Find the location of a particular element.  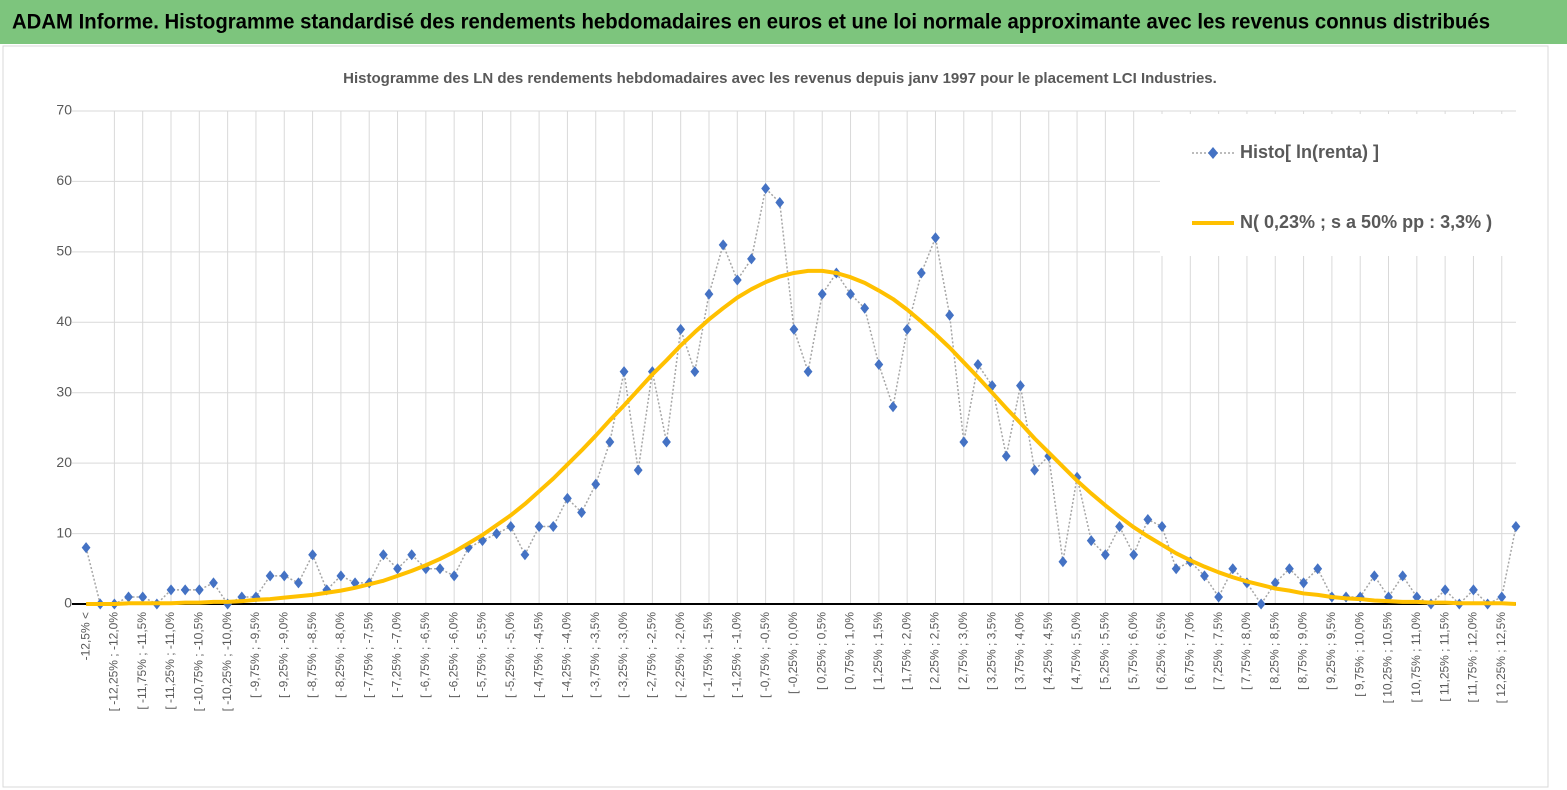

x-tick-label: [ -10,75% ; -10,5% is located at coordinates (199, 662).